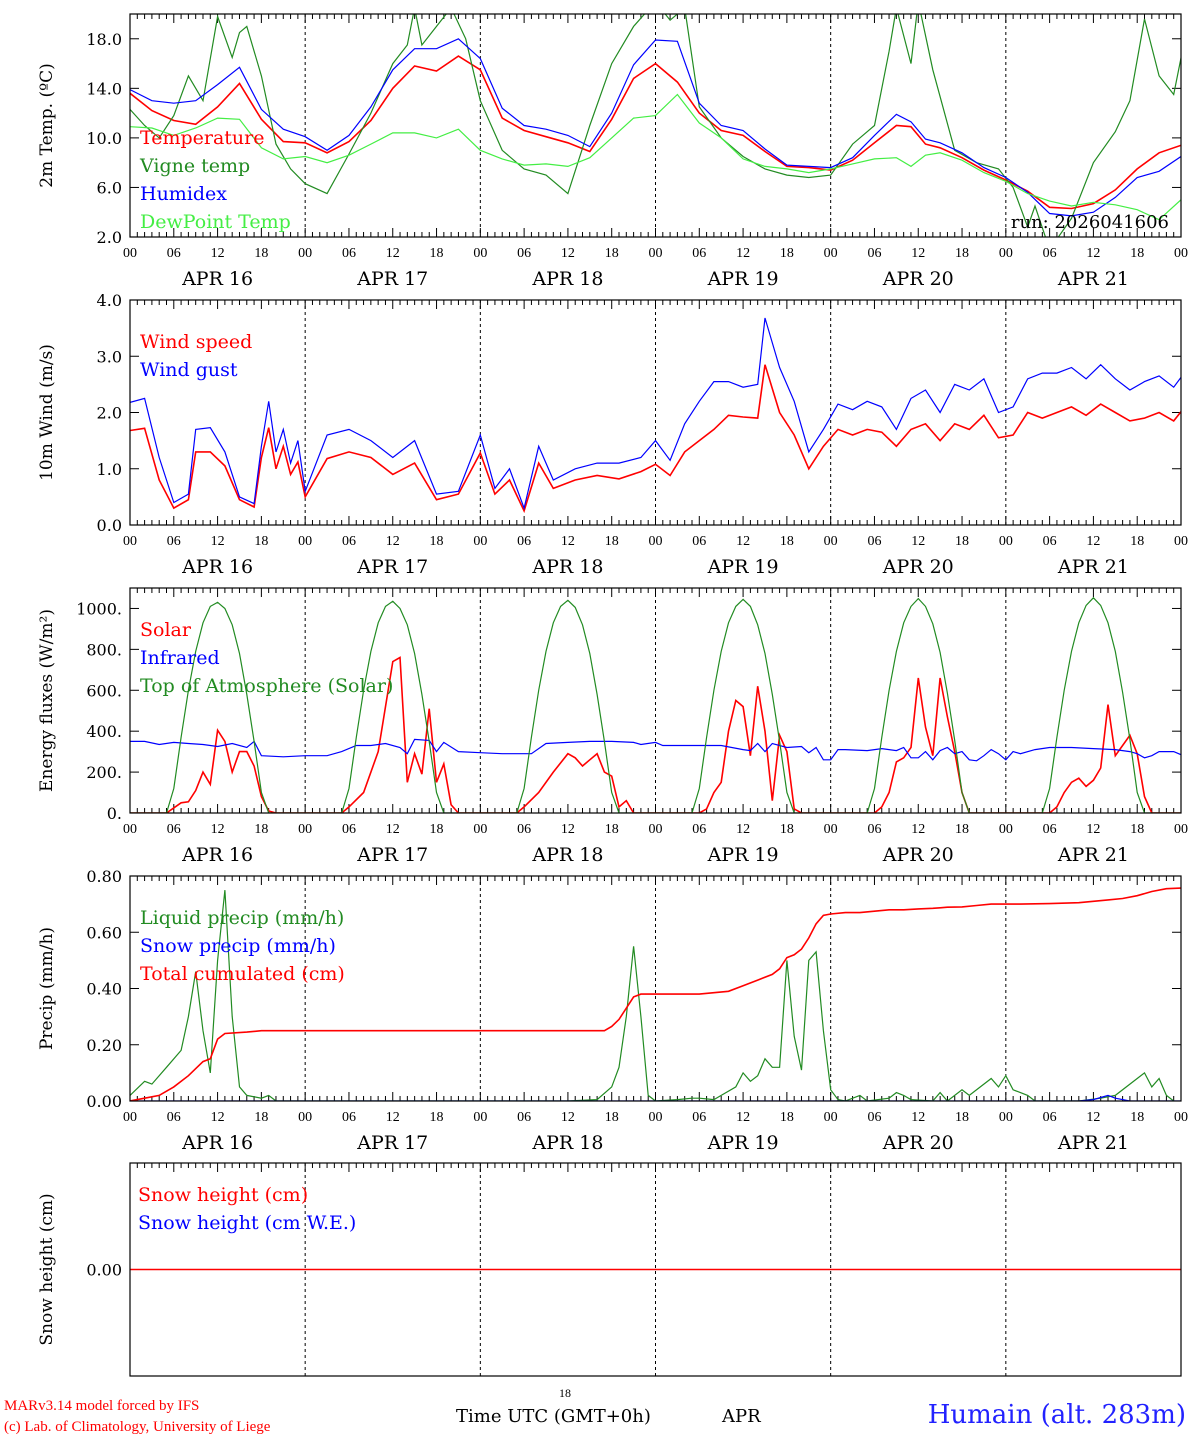 The height and width of the screenshot is (1440, 1194). I want to click on legend-entry: Wind speed, so click(196, 342).